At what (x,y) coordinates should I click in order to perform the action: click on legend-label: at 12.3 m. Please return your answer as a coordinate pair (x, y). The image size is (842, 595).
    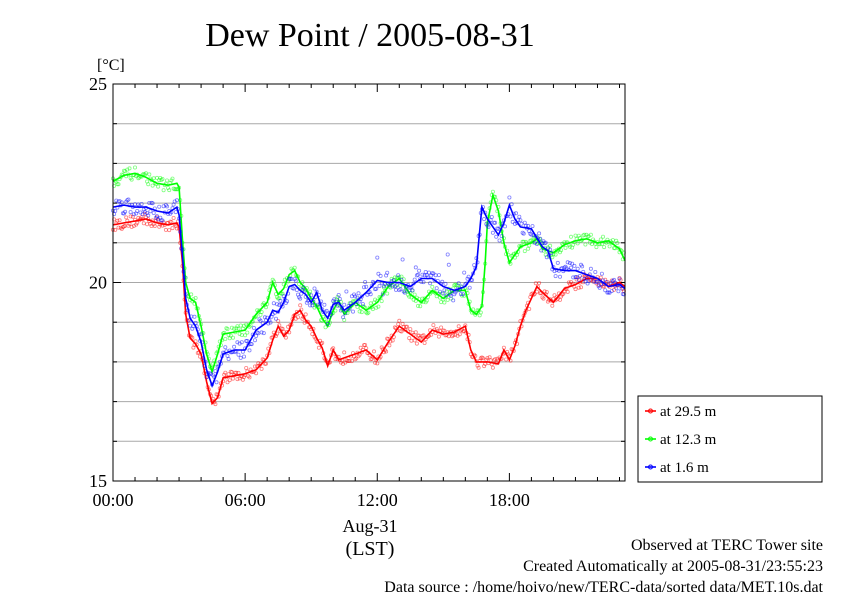
    Looking at the image, I should click on (688, 440).